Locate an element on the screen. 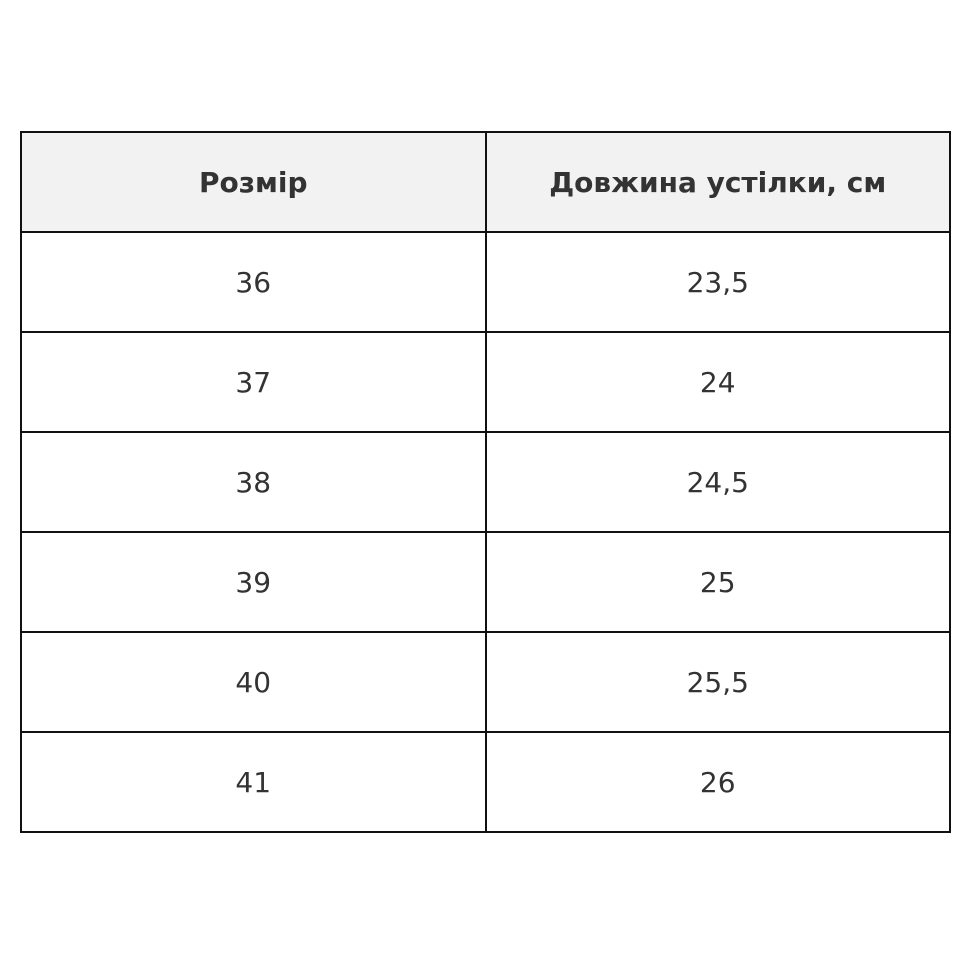  size-cell: 36 is located at coordinates (253, 282).